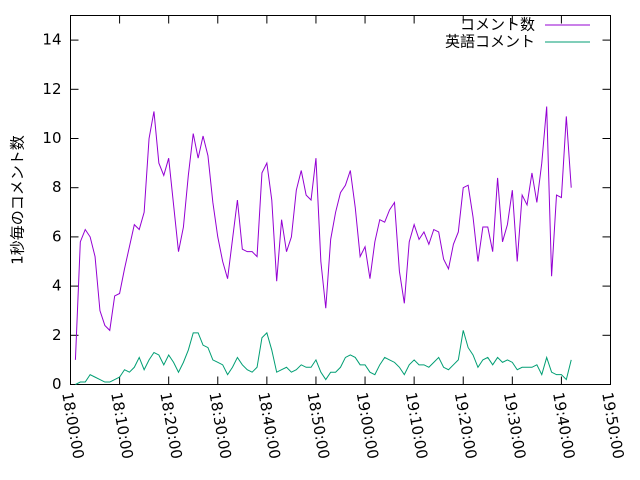 The image size is (640, 480). I want to click on y-tick-label: 14, so click(51, 40).